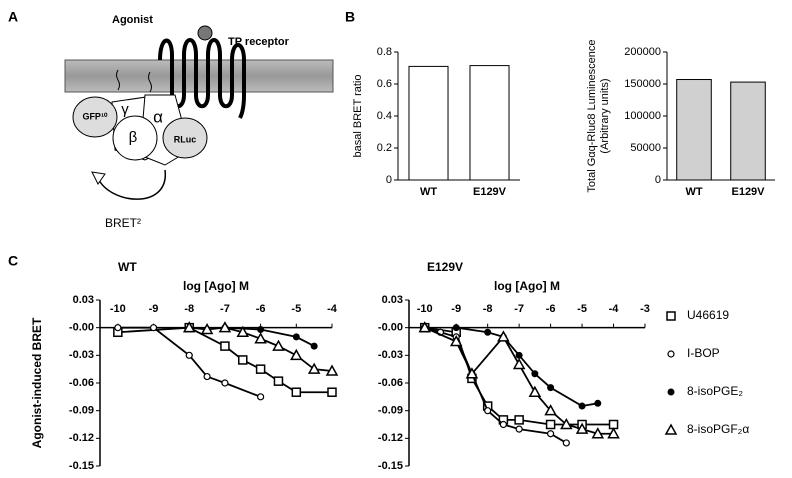  What do you see at coordinates (81, 355) in the screenshot?
I see `y-tick-label: -0.03` at bounding box center [81, 355].